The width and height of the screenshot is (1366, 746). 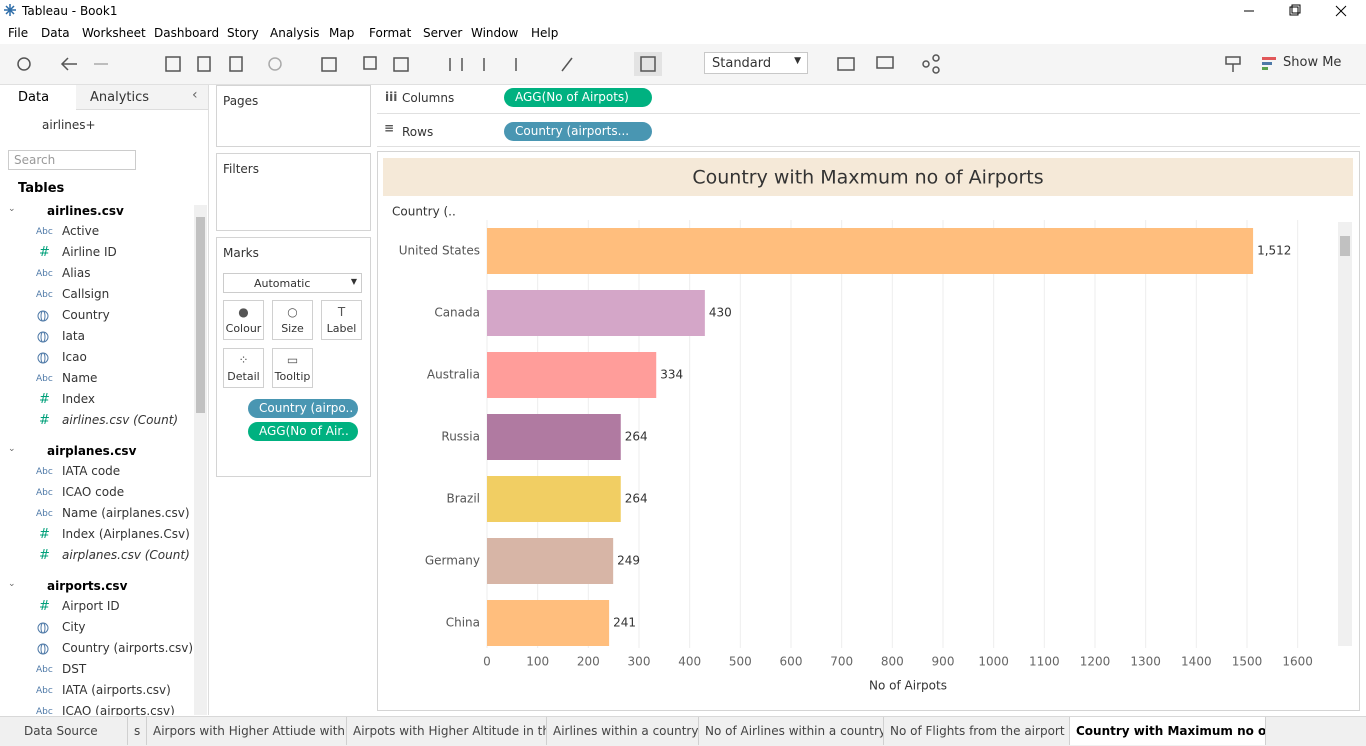 I want to click on menu-item: Worksheet, so click(x=114, y=33).